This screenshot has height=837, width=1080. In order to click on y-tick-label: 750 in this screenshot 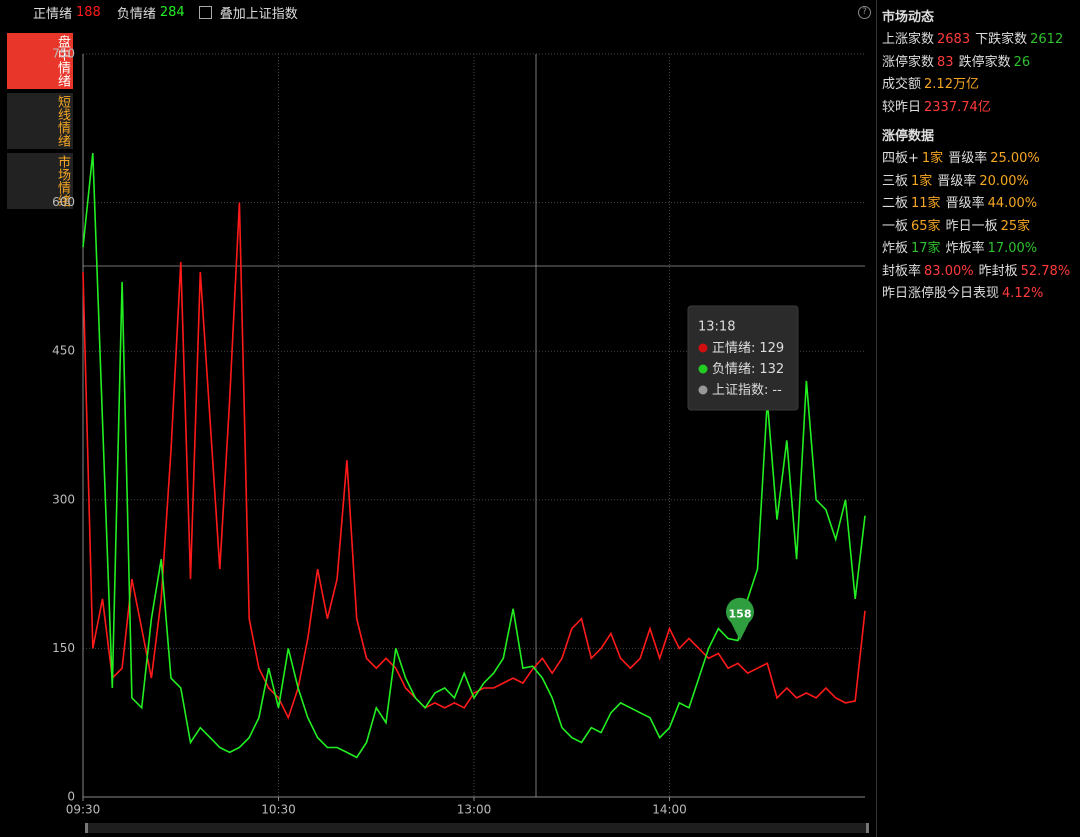, I will do `click(63, 54)`.